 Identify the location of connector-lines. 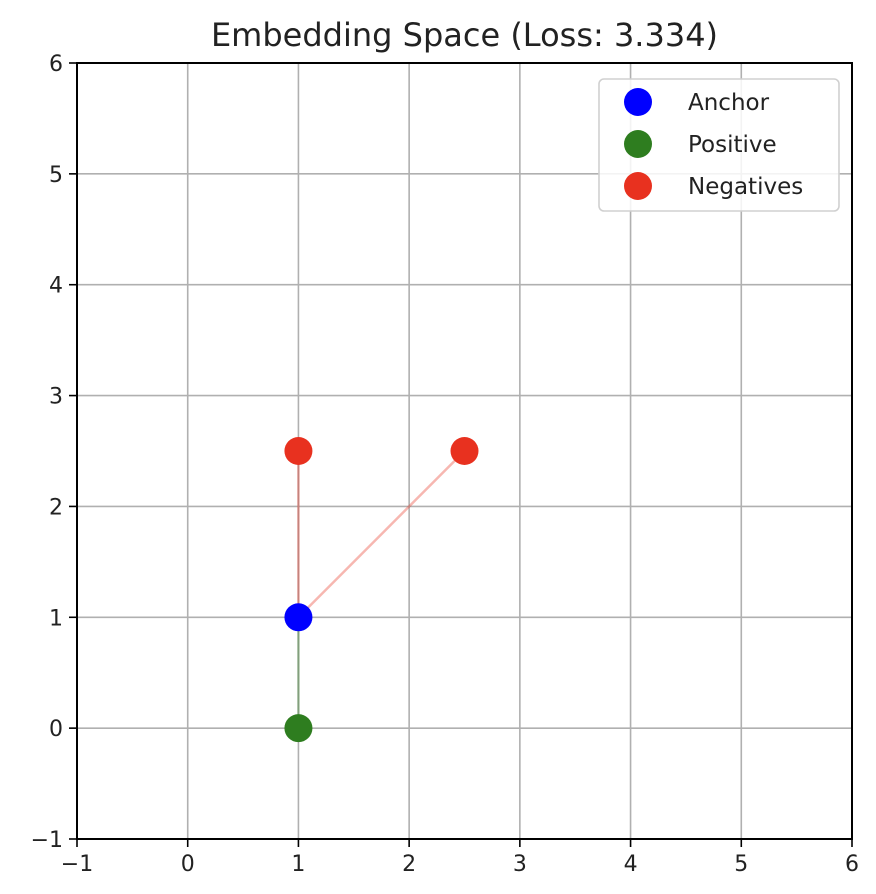
(381, 589).